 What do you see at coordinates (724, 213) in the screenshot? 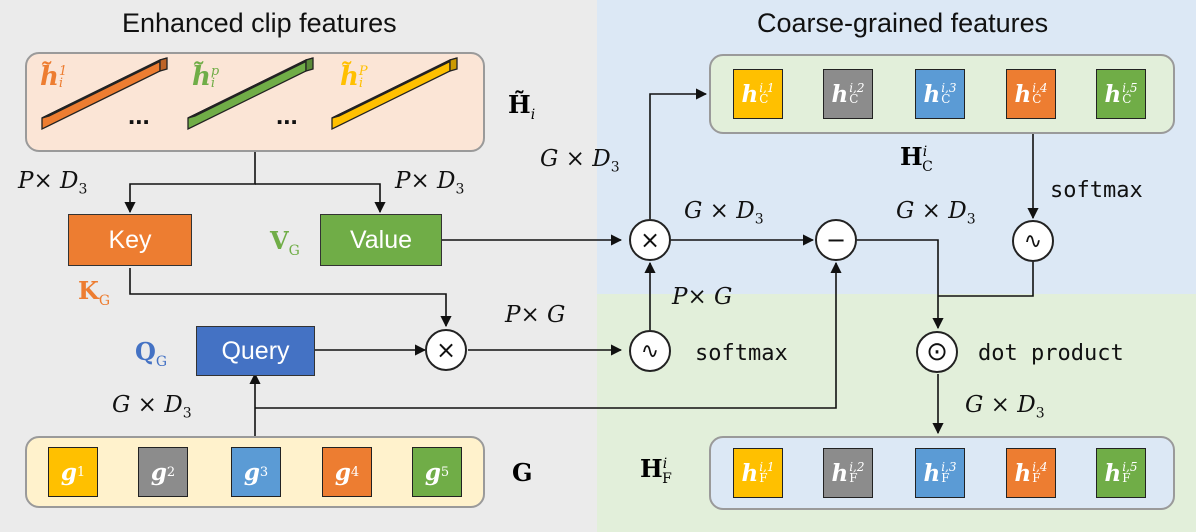
I see `dim-label-to-minus: G × D3` at bounding box center [724, 213].